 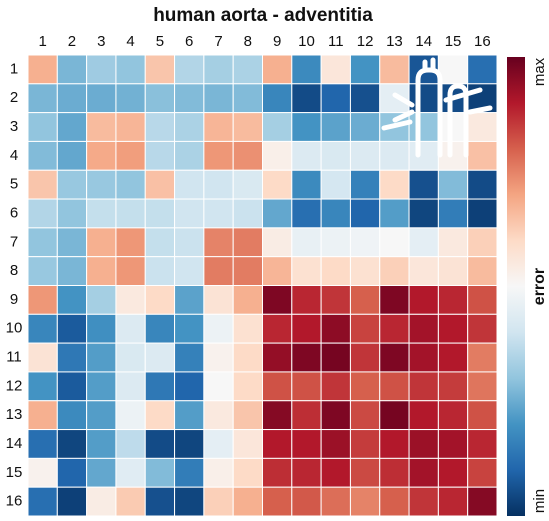 What do you see at coordinates (14, 212) in the screenshot?
I see `y-tick-label: 6` at bounding box center [14, 212].